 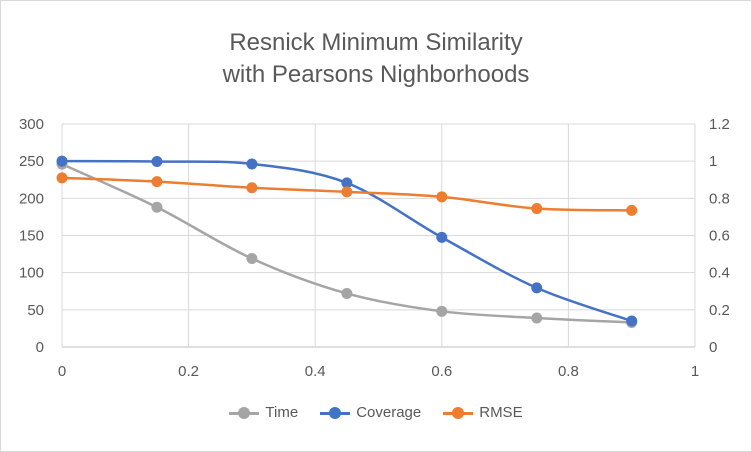 What do you see at coordinates (501, 412) in the screenshot?
I see `legend-label: RMSE` at bounding box center [501, 412].